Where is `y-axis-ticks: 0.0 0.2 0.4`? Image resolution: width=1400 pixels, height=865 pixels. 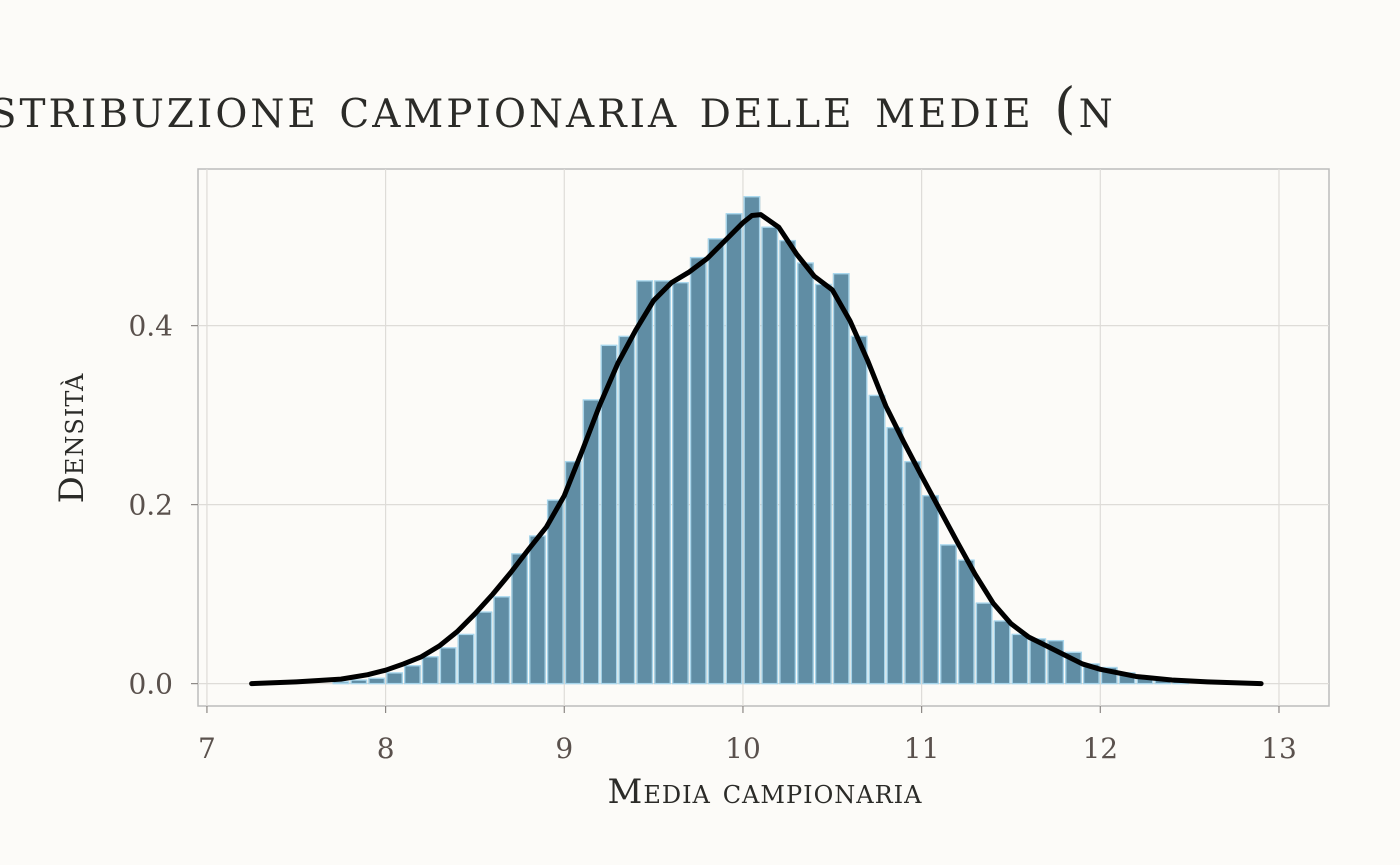
y-axis-ticks: 0.0 0.2 0.4 is located at coordinates (163, 505).